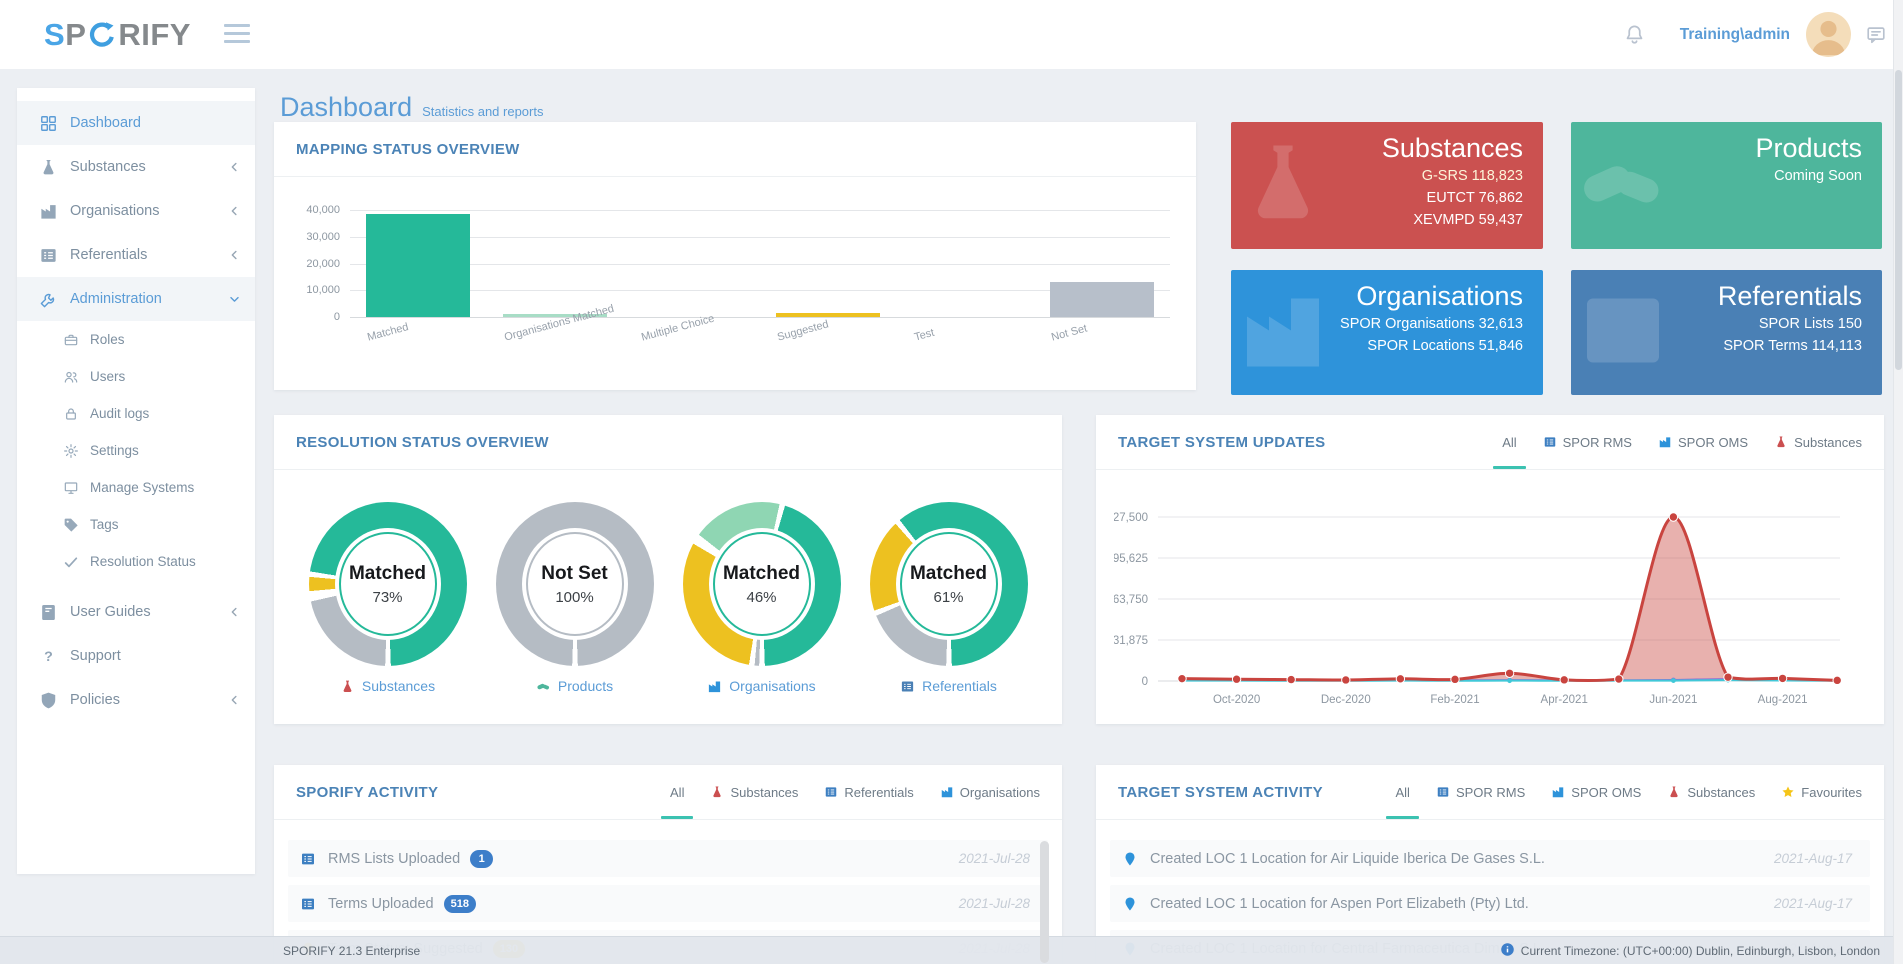 This screenshot has width=1903, height=964. I want to click on sidebar-subitem-users: Users, so click(136, 376).